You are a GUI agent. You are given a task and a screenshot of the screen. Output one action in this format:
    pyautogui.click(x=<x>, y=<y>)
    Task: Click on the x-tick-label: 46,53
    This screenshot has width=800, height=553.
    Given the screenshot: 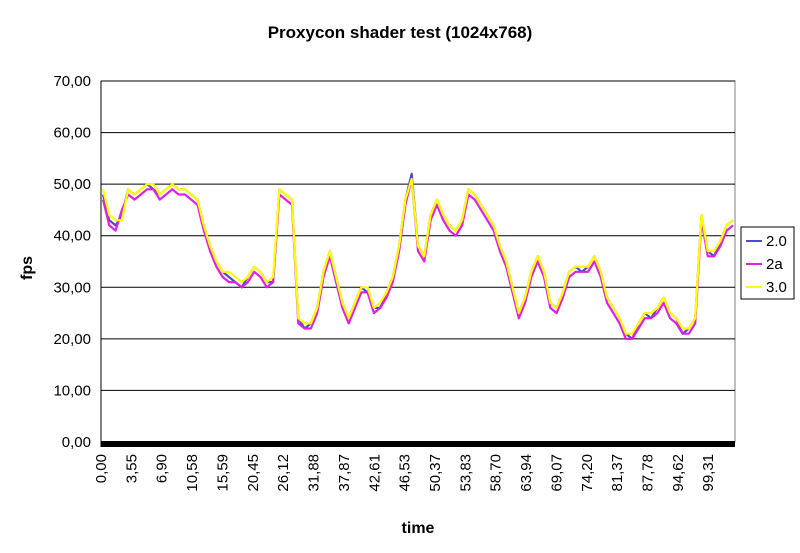 What is the action you would take?
    pyautogui.click(x=405, y=473)
    